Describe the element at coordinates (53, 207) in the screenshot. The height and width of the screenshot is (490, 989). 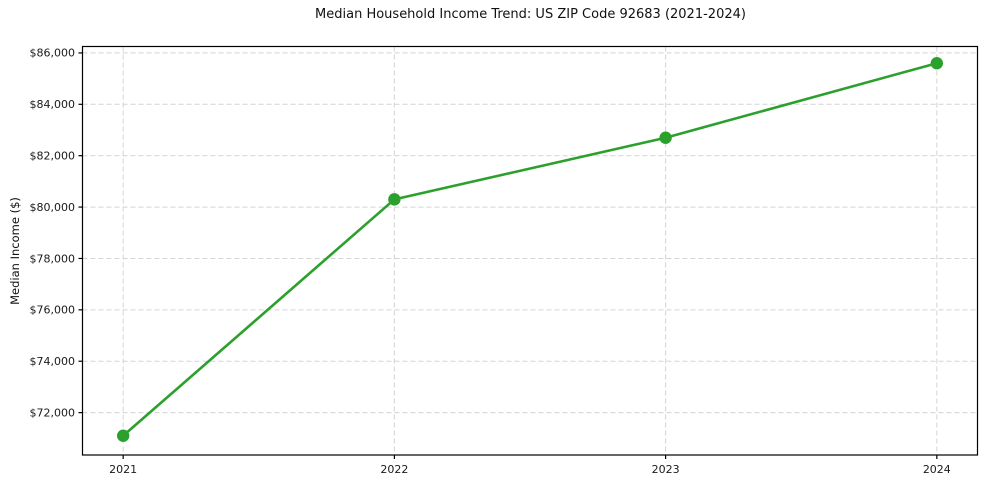
I see `y-tick-label: $80,000` at that location.